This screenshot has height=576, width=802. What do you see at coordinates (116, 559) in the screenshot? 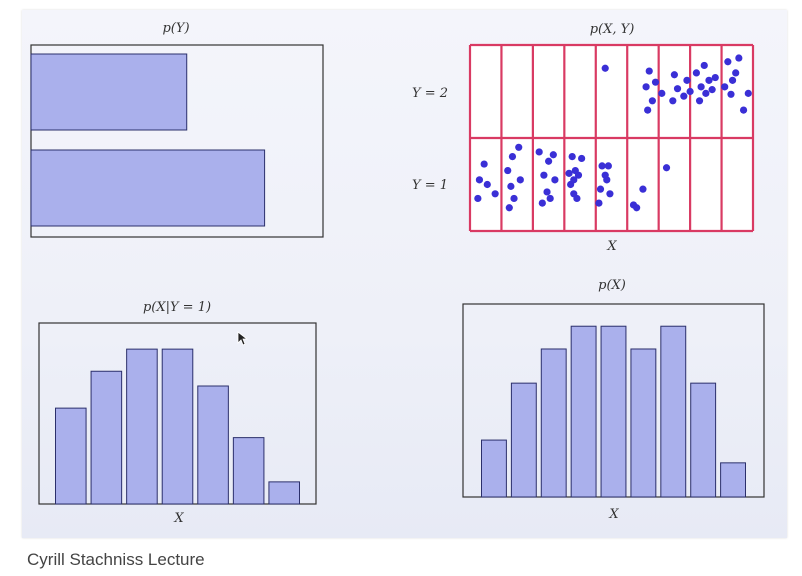
I see `caption: Cyrill Stachniss Lecture` at bounding box center [116, 559].